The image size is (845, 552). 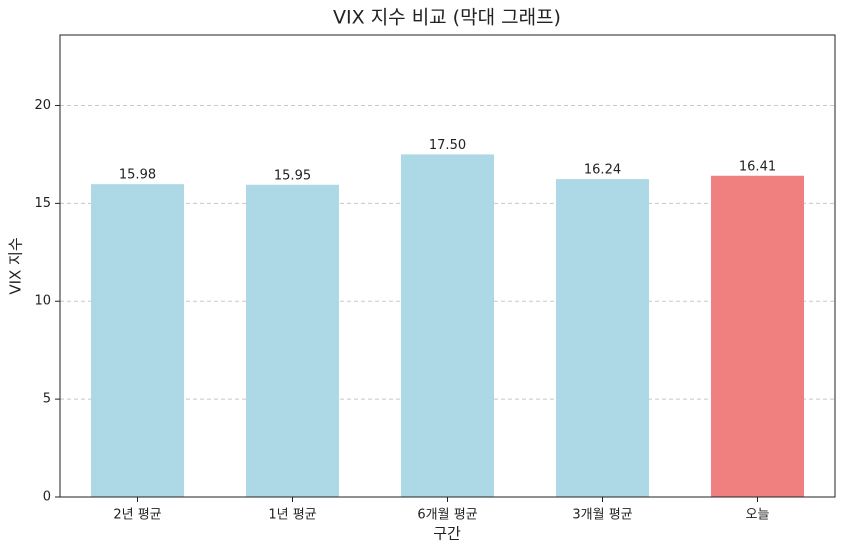 I want to click on x-tick-label: 2년 평균, so click(x=137, y=515).